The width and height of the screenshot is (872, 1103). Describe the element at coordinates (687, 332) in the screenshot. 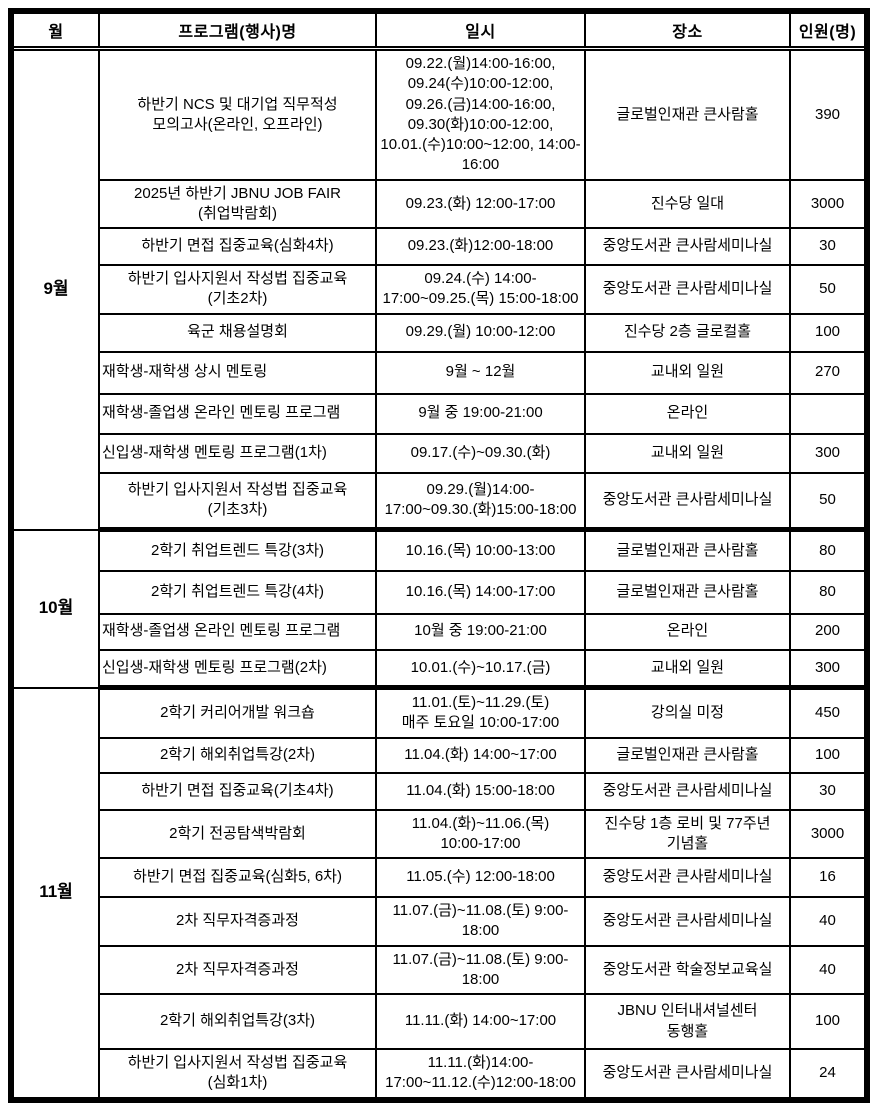

I see `venue-cell: 진수당 2층 글로컬홀` at that location.